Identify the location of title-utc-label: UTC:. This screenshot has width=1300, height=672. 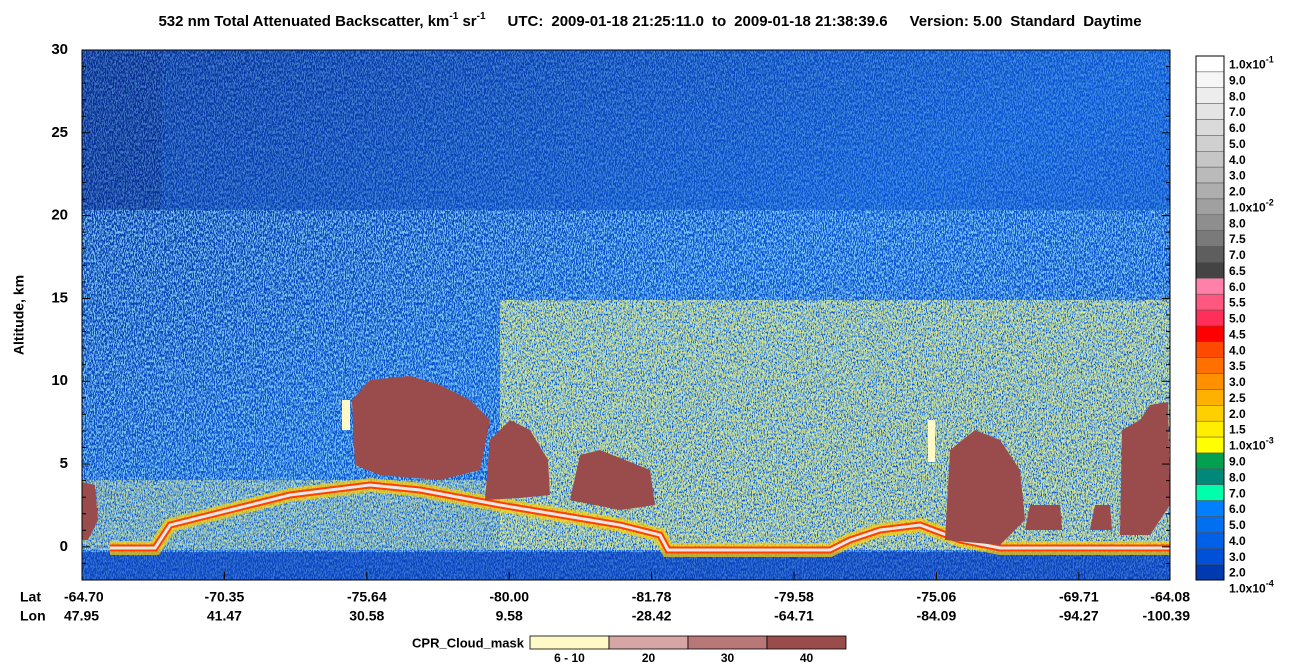
(526, 21).